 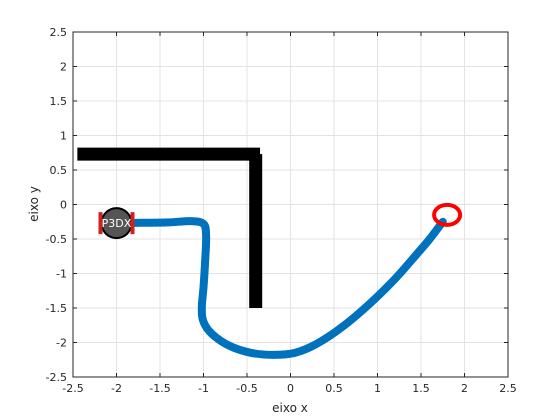 What do you see at coordinates (334, 388) in the screenshot?
I see `x-tick-label: 0.5` at bounding box center [334, 388].